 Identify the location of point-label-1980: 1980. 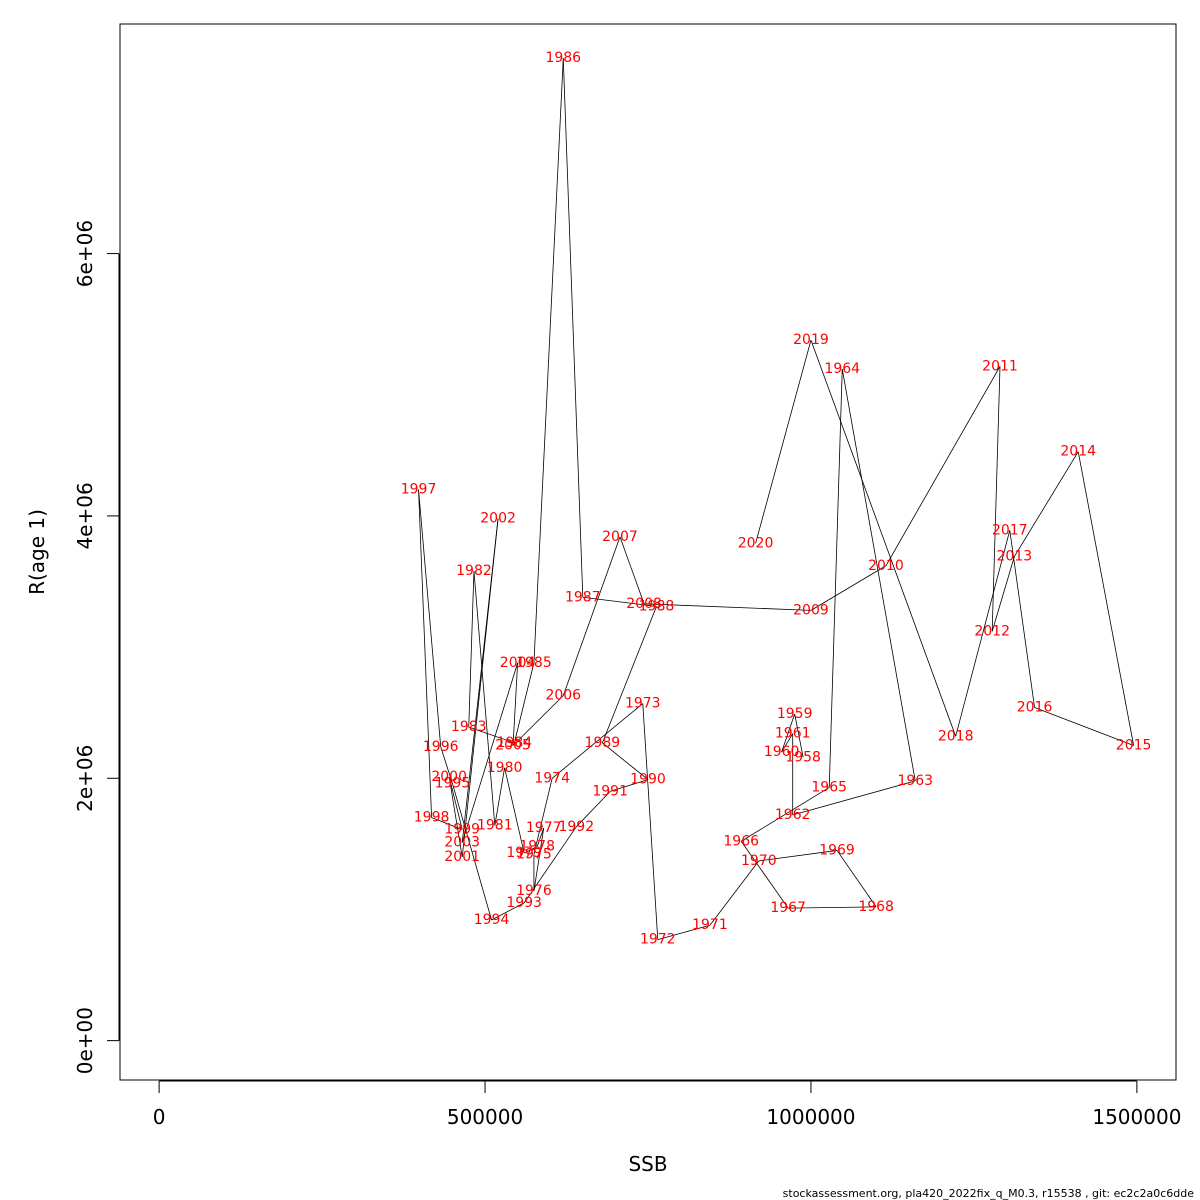
(505, 768).